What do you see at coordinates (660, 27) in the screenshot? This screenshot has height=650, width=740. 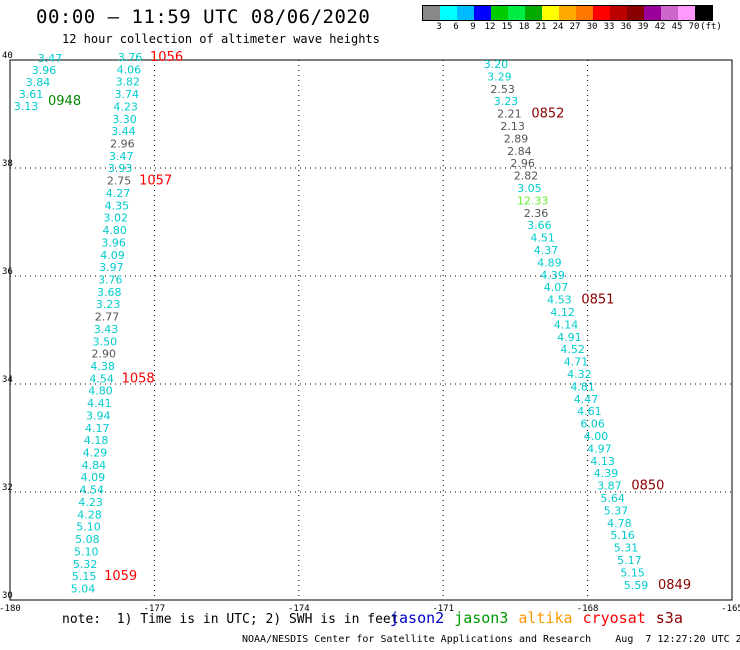 I see `color-scale-label: 42` at bounding box center [660, 27].